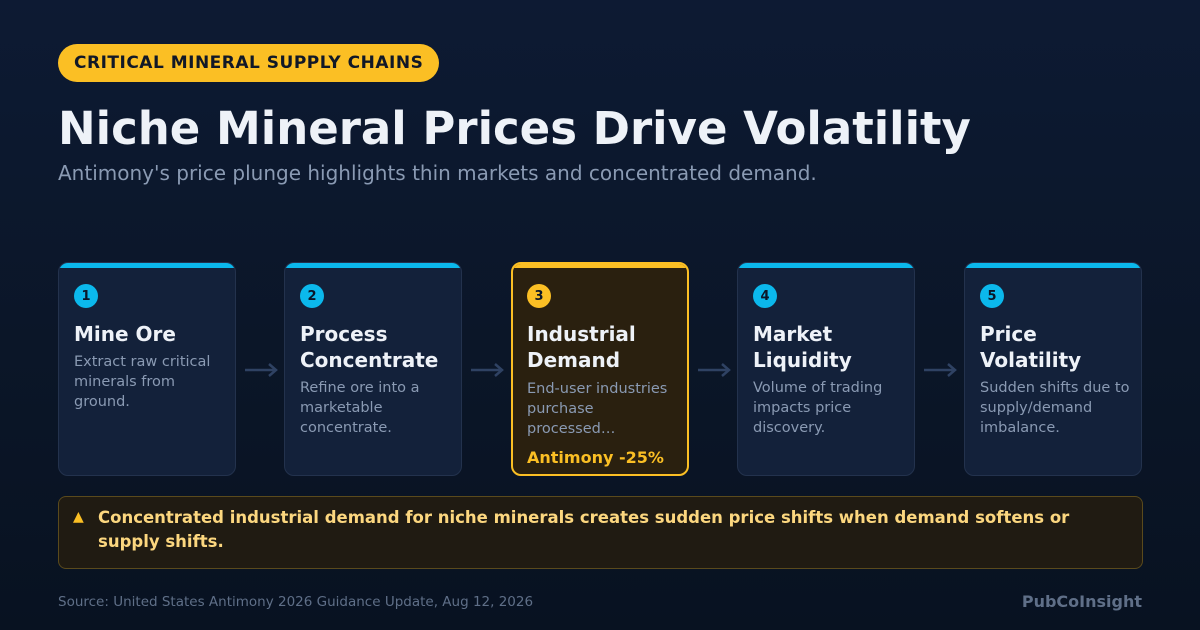 This screenshot has width=1200, height=630. What do you see at coordinates (369, 347) in the screenshot?
I see `step-title: Process Concentrate` at bounding box center [369, 347].